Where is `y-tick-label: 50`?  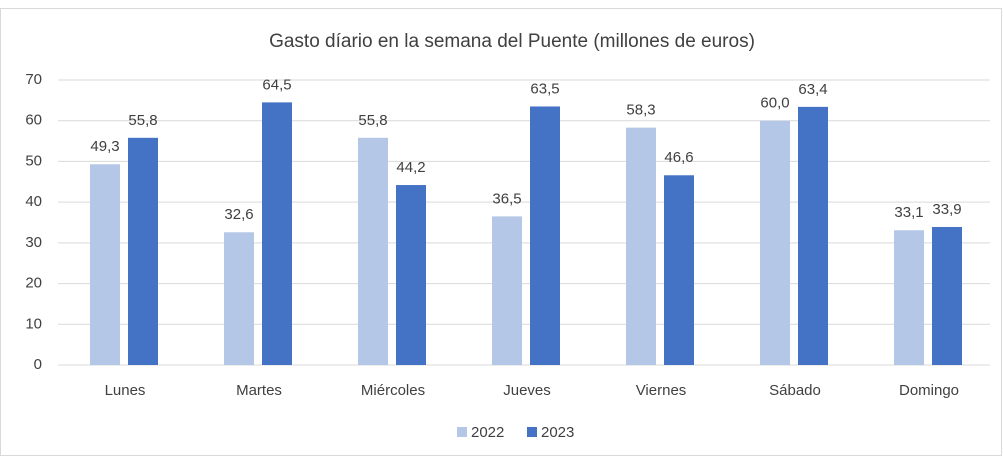 y-tick-label: 50 is located at coordinates (33, 160).